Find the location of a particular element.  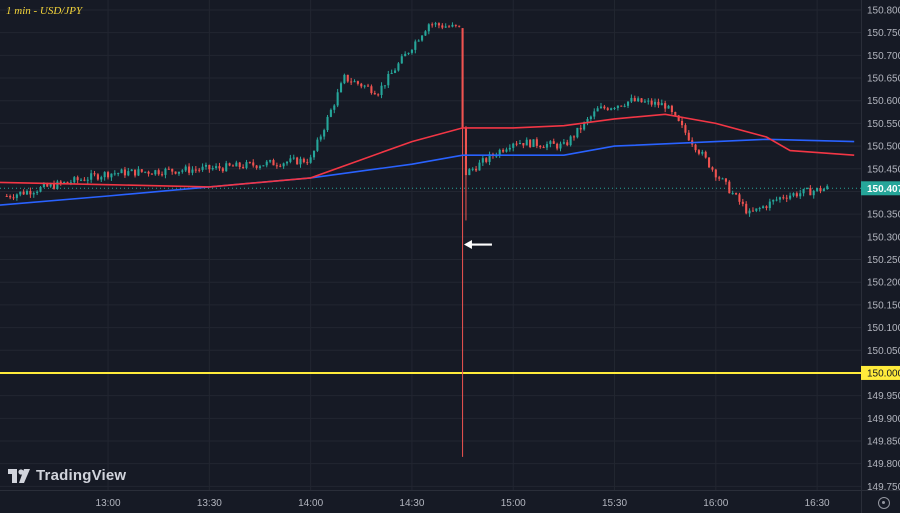

tradingview-logo: TradingView is located at coordinates (67, 475).